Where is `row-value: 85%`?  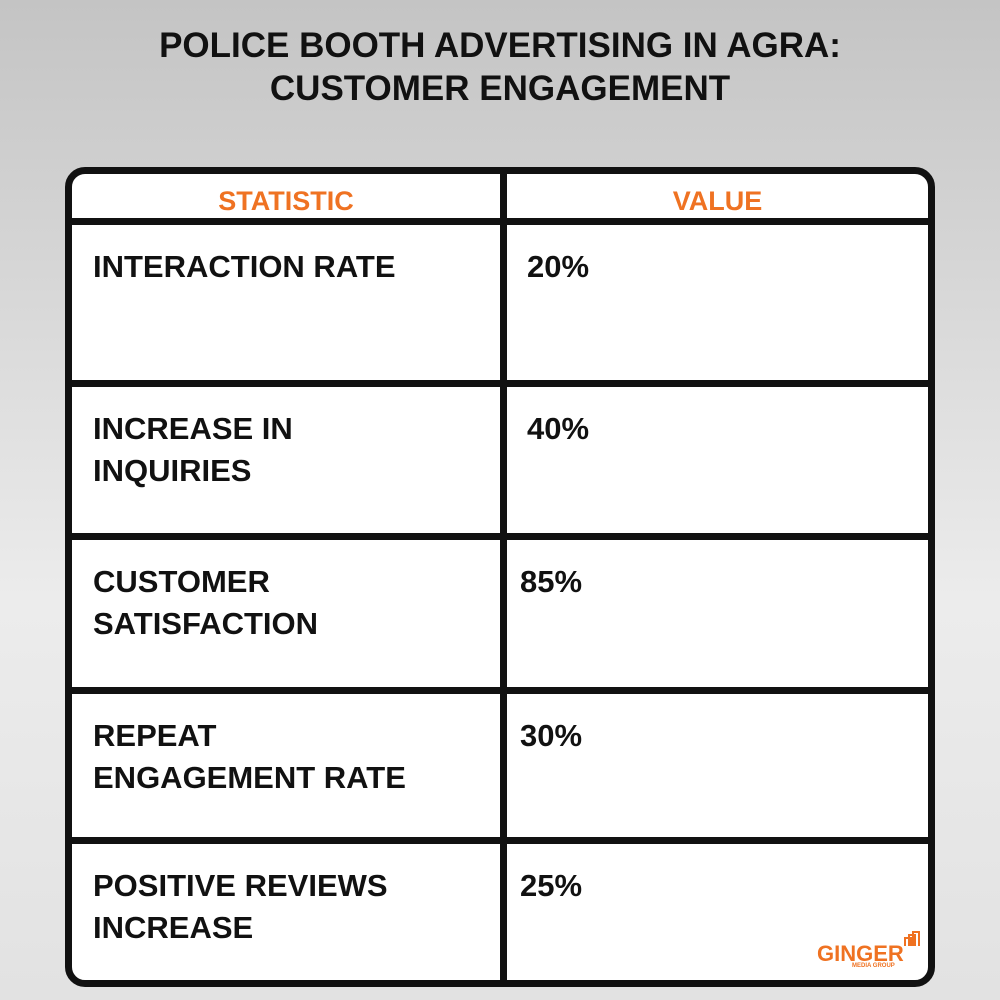
row-value: 85% is located at coordinates (551, 581).